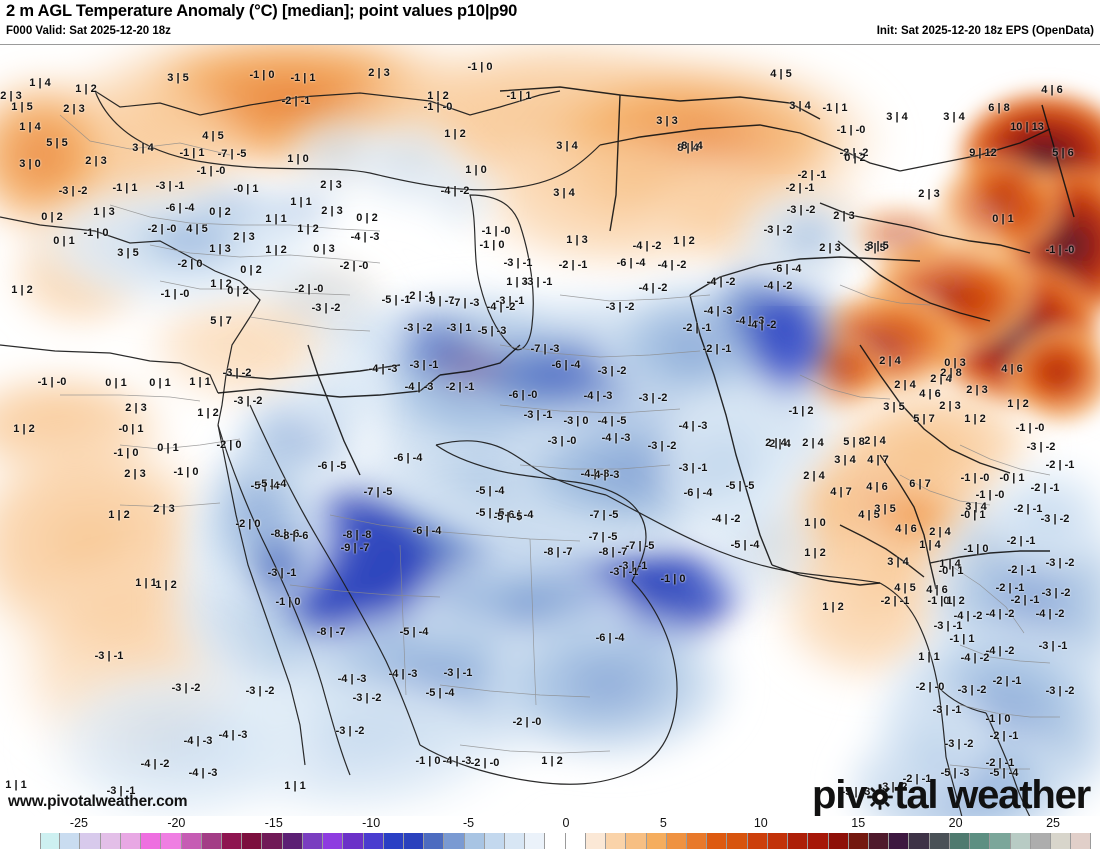 Image resolution: width=1100 pixels, height=850 pixels. I want to click on point-value-label: -1 | -0, so click(211, 171).